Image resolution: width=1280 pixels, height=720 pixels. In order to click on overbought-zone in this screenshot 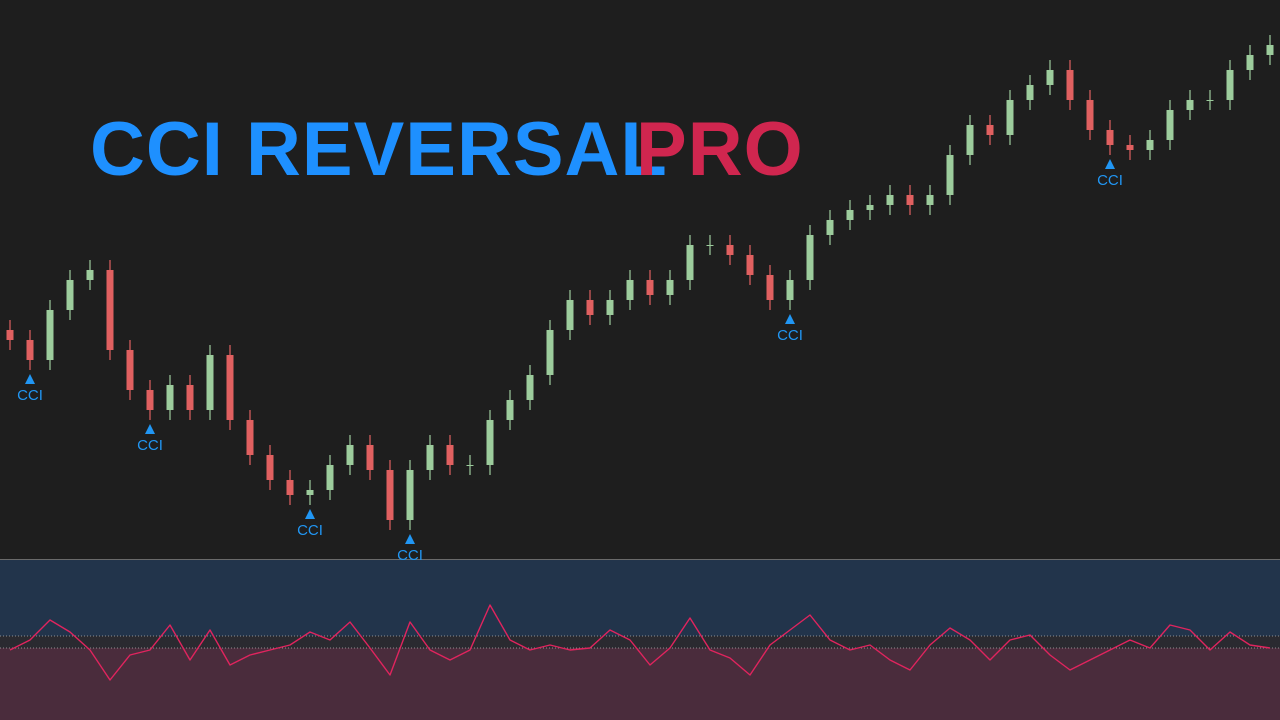, I will do `click(640, 598)`.